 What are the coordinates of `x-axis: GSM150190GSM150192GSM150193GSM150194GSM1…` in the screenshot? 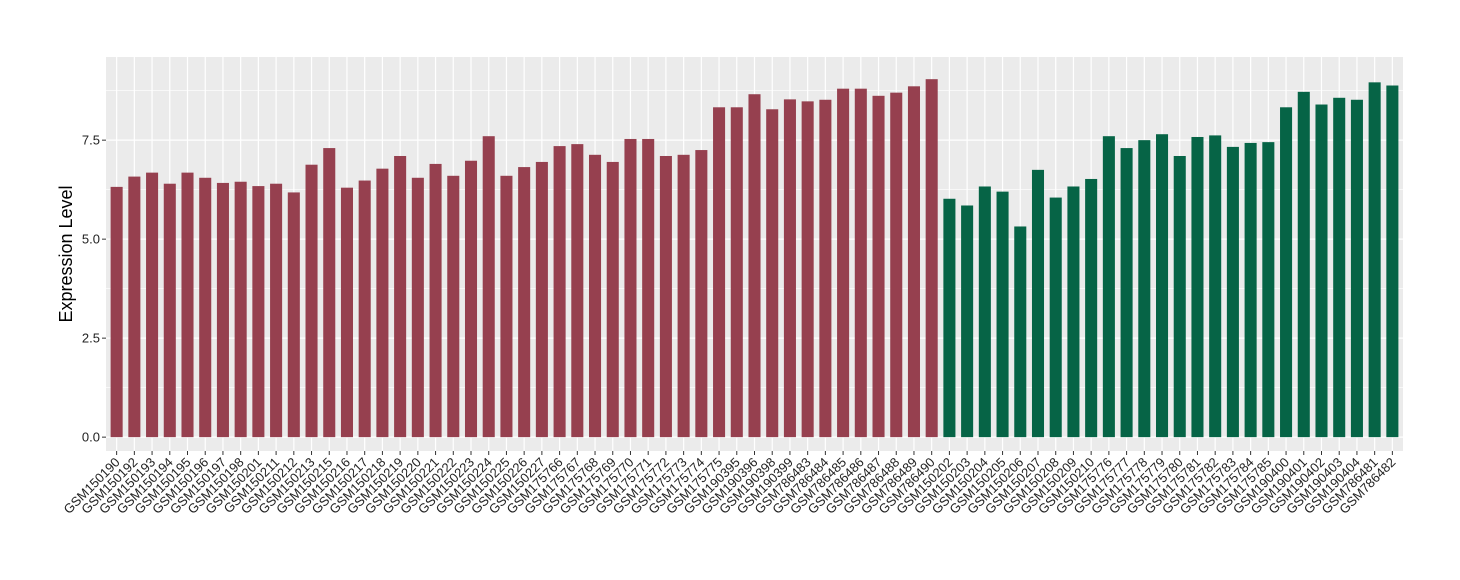 It's located at (729, 484).